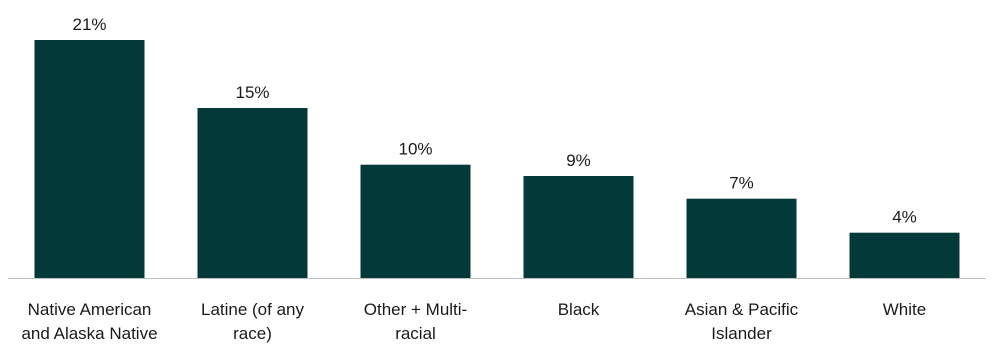 The image size is (994, 348). What do you see at coordinates (415, 333) in the screenshot?
I see `category-label-line: racial` at bounding box center [415, 333].